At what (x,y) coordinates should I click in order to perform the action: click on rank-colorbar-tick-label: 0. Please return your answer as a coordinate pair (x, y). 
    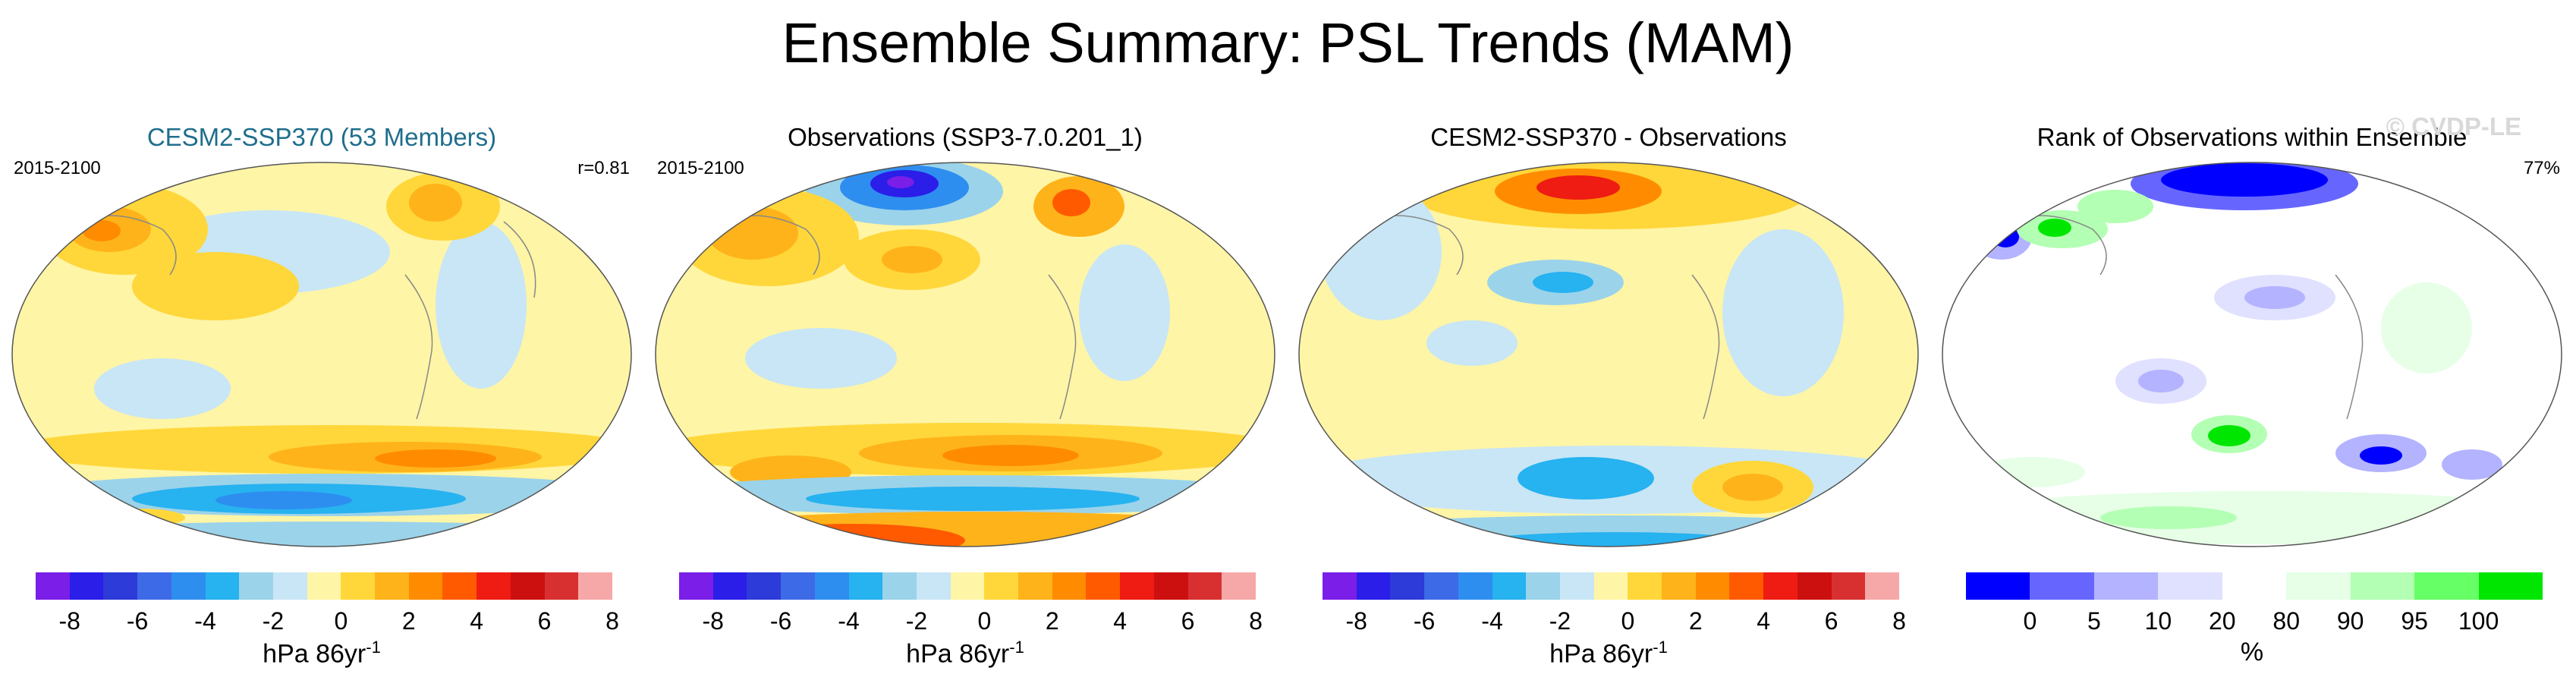
    Looking at the image, I should click on (2030, 621).